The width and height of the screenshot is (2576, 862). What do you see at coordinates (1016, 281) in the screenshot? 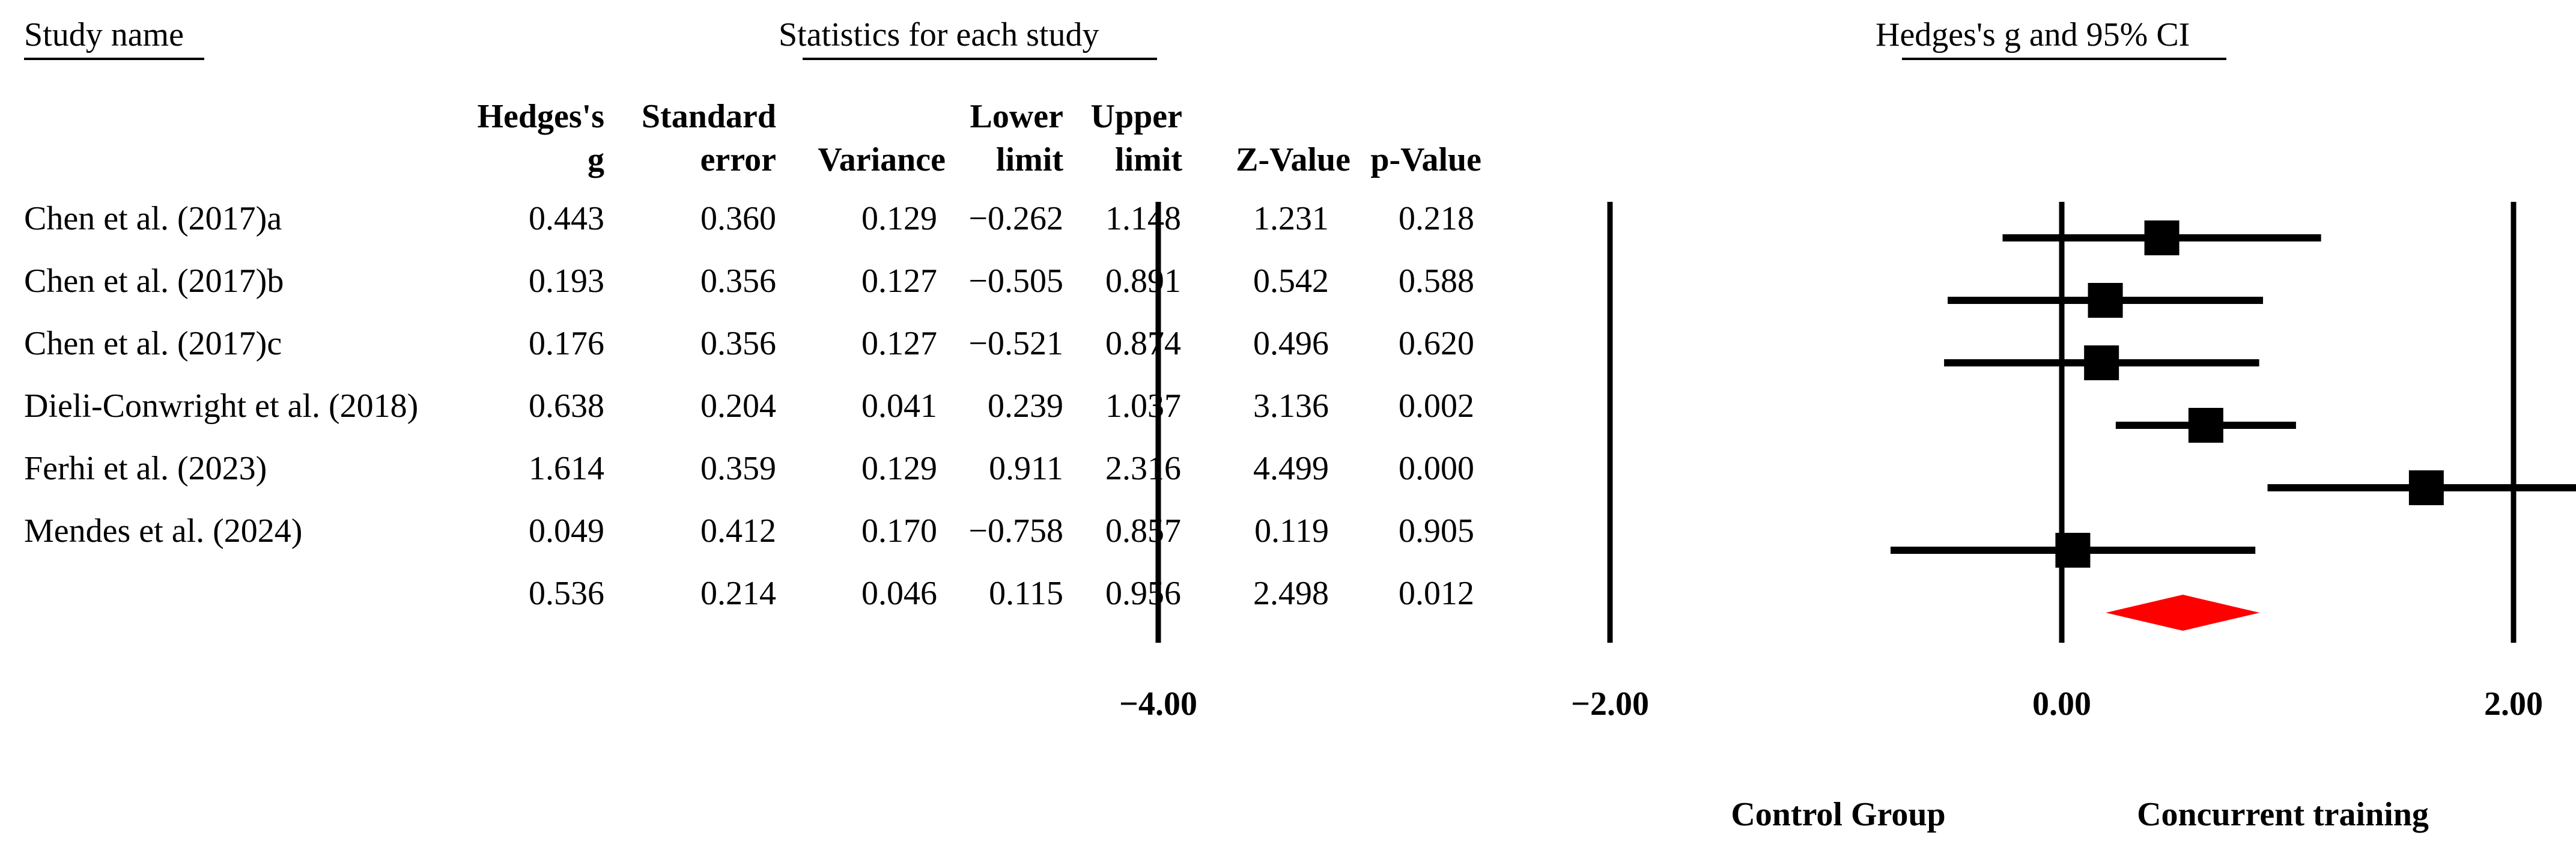
I see `cell-lower: −0.505` at bounding box center [1016, 281].